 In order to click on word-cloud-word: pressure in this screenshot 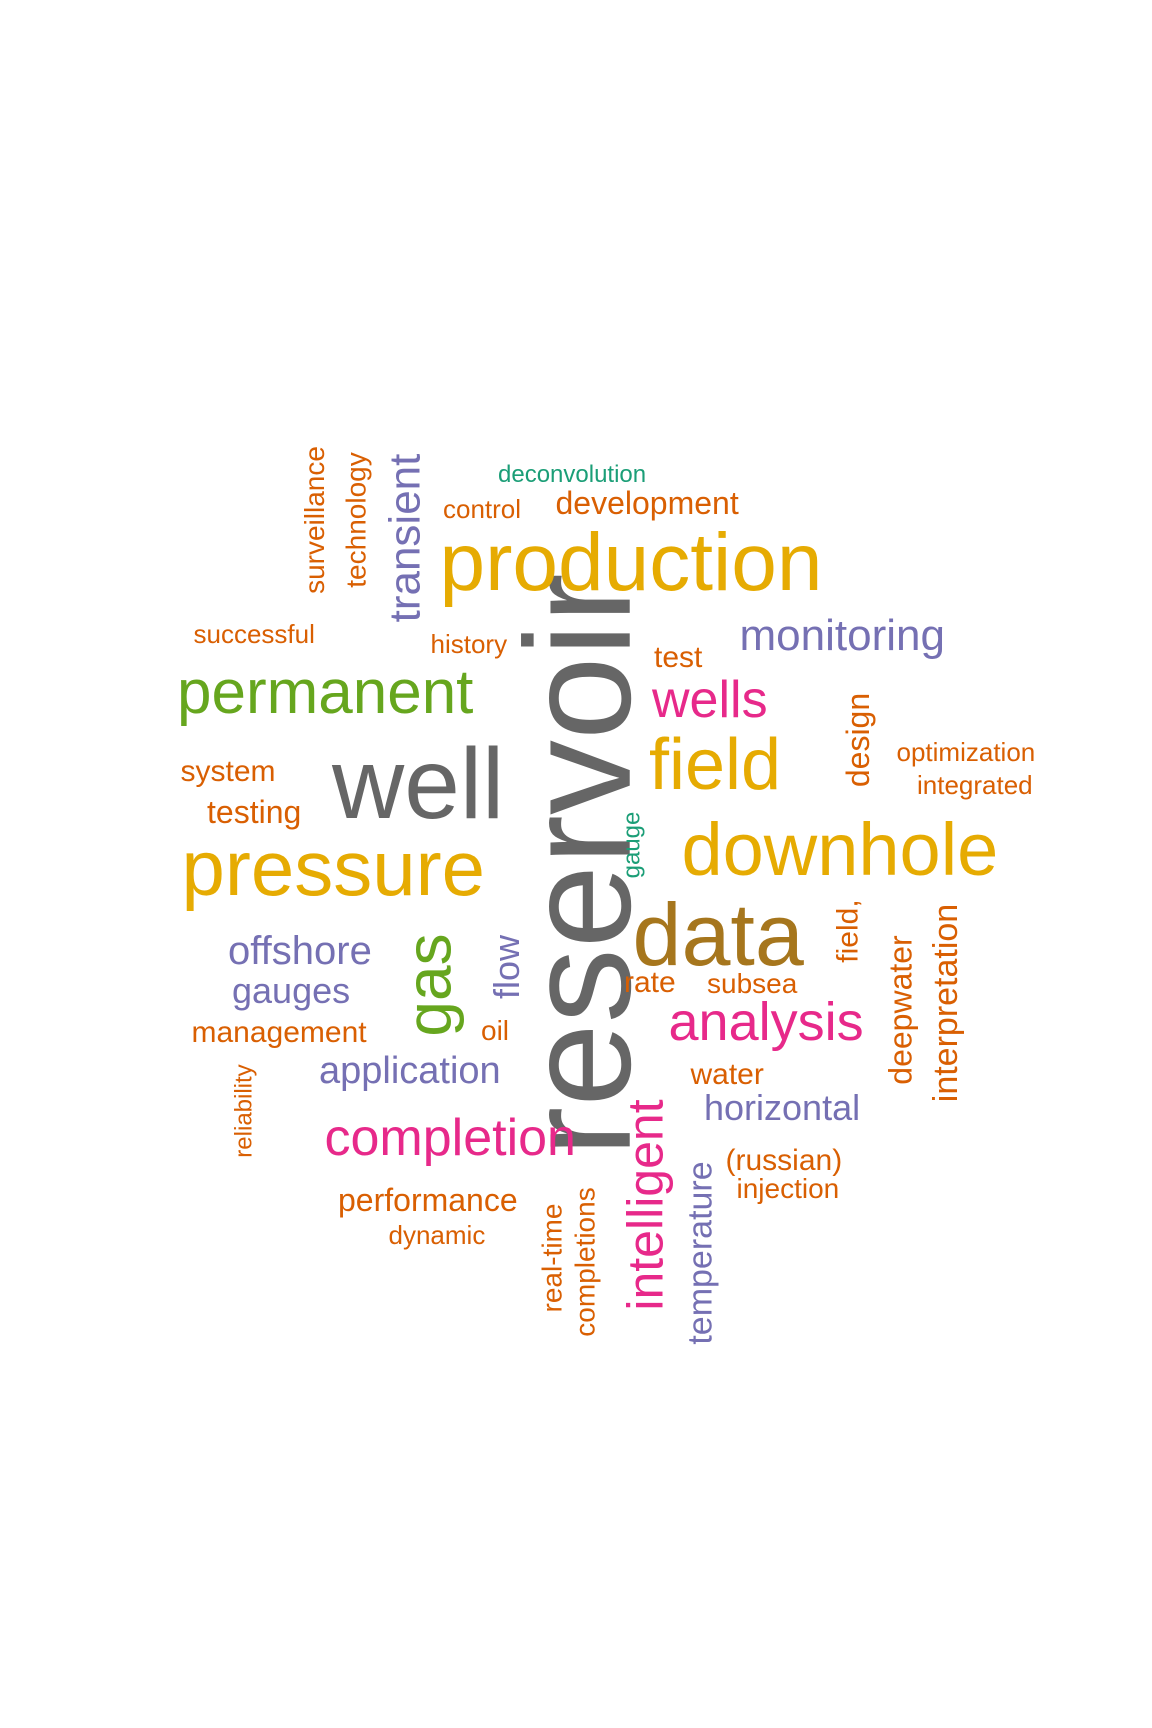, I will do `click(333, 868)`.